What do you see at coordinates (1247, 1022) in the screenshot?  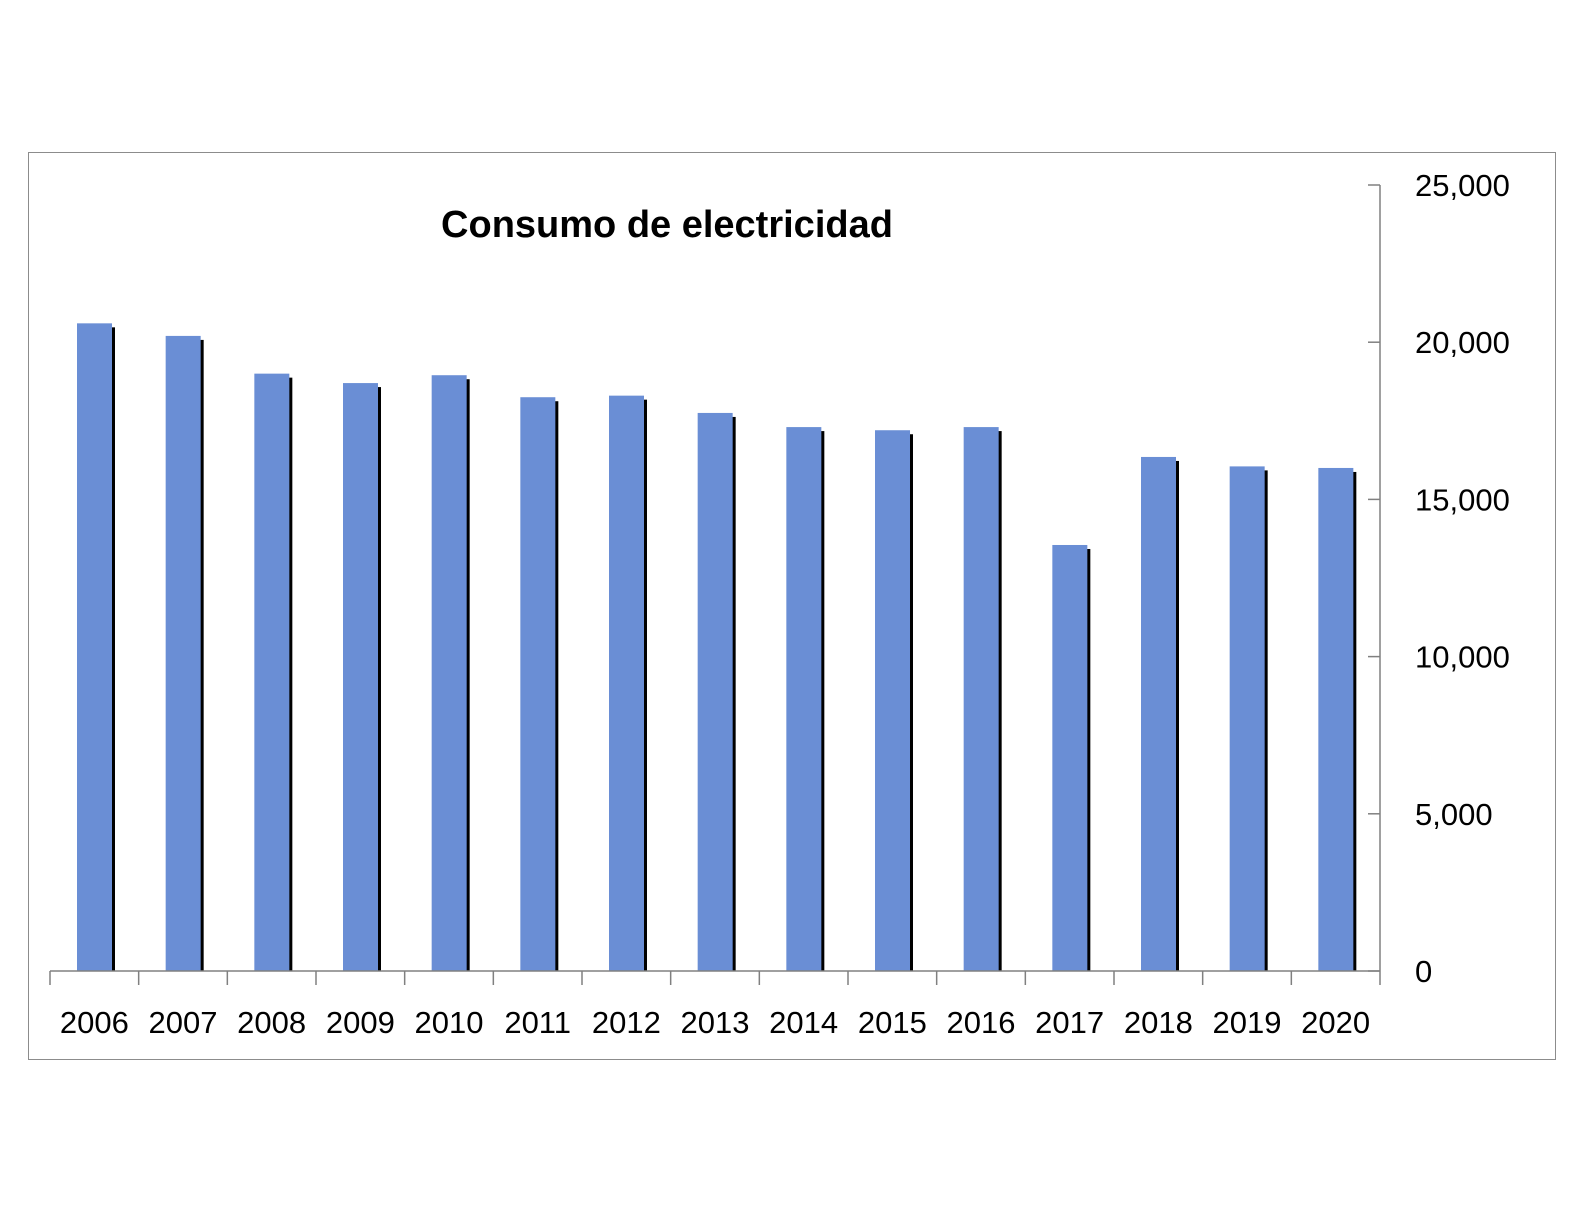 I see `x-tick-label: 2019` at bounding box center [1247, 1022].